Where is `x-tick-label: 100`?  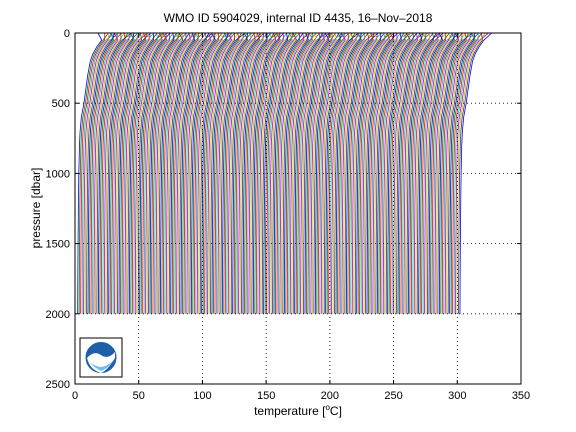
x-tick-label: 100 is located at coordinates (202, 396).